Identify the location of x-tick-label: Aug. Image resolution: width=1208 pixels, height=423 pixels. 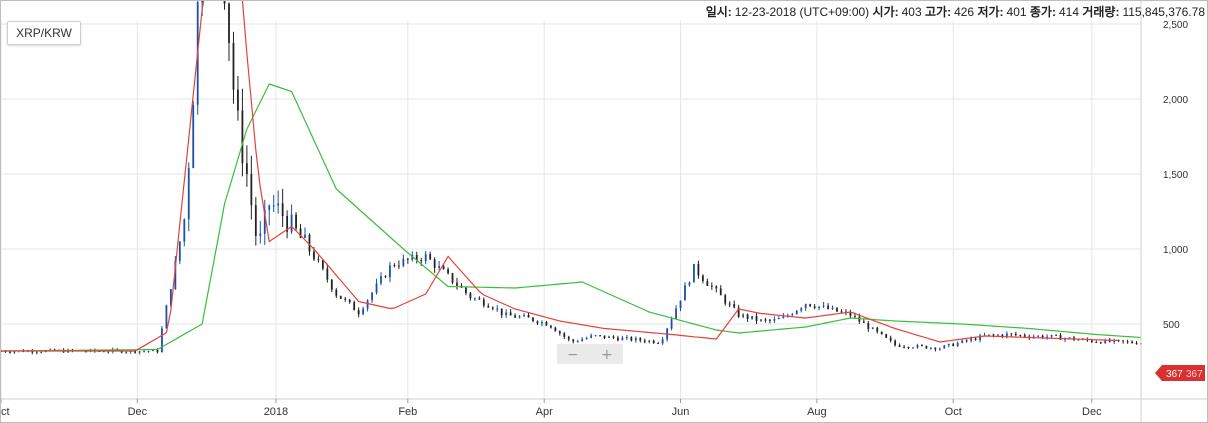
(817, 412).